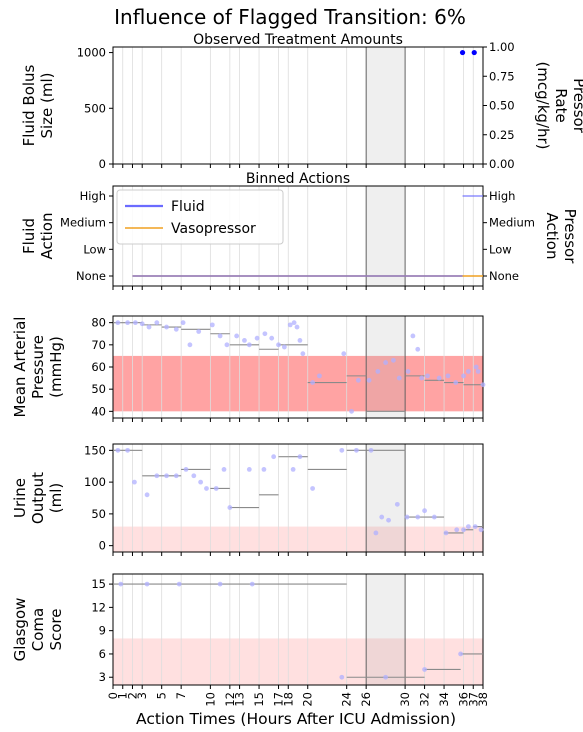  Describe the element at coordinates (502, 106) in the screenshot. I see `y-right-tick-label: 0.50` at that location.